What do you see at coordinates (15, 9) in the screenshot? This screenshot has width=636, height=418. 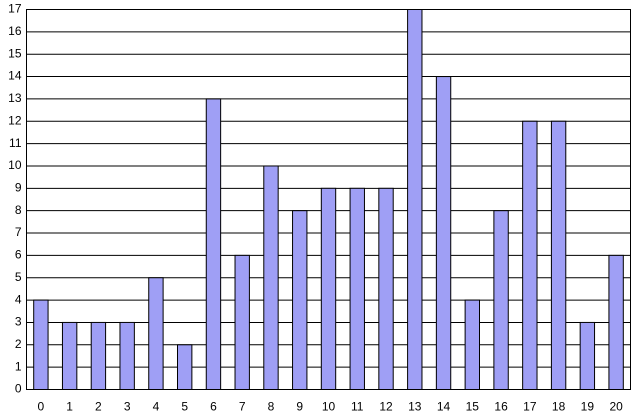 I see `y-tick-label: 17` at bounding box center [15, 9].